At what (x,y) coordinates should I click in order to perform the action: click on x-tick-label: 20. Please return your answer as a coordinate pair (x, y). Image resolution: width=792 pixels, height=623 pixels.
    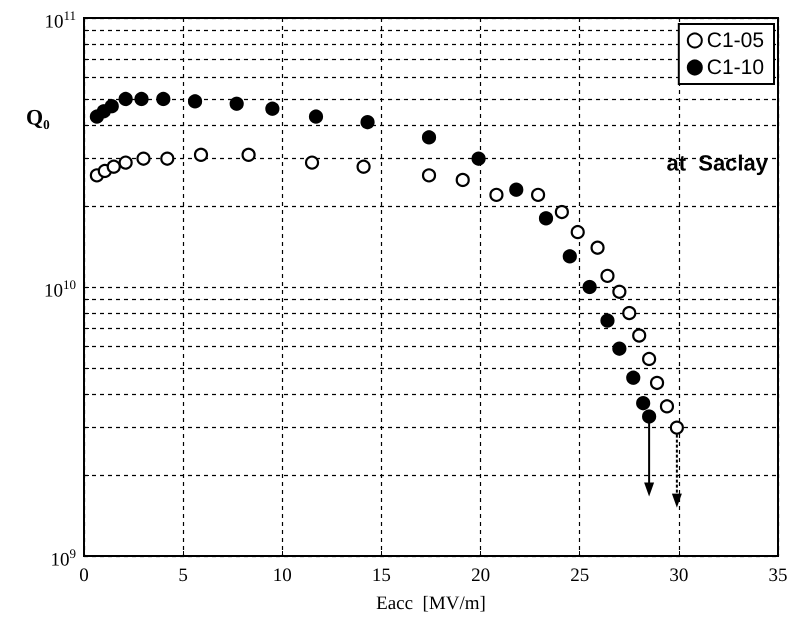
    Looking at the image, I should click on (480, 575).